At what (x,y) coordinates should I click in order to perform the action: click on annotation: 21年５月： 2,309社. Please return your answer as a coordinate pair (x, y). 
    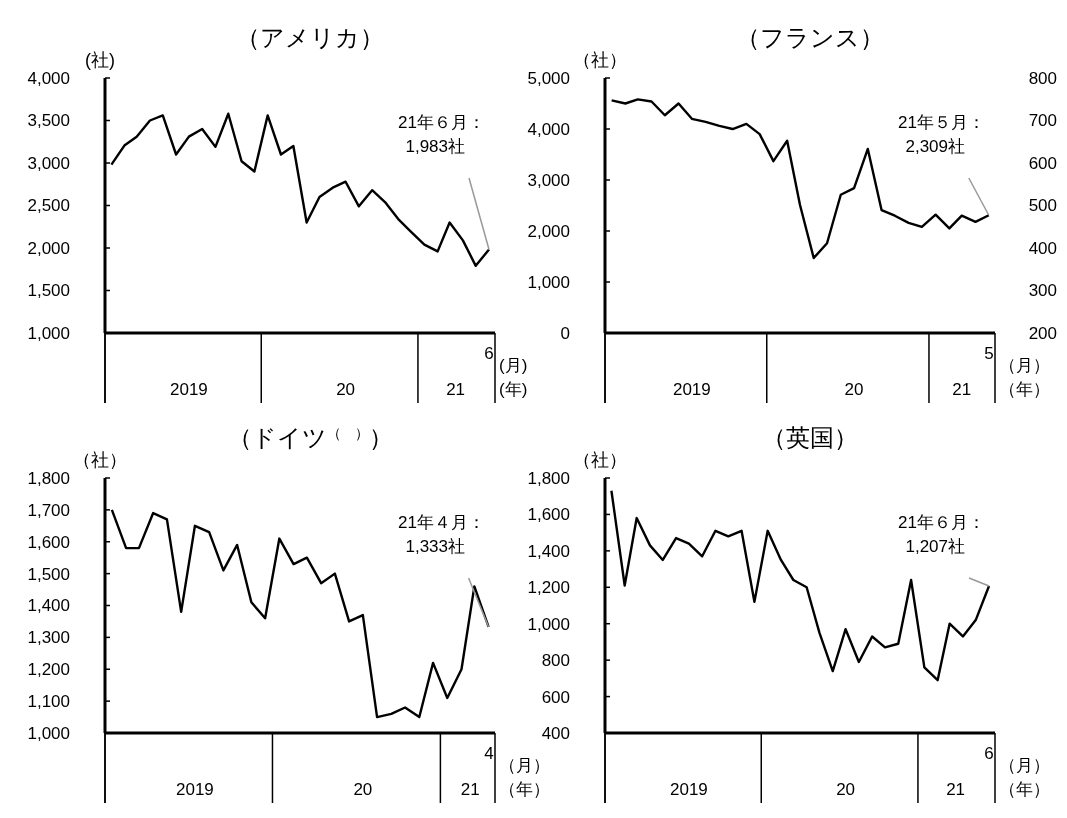
    Looking at the image, I should click on (941, 134).